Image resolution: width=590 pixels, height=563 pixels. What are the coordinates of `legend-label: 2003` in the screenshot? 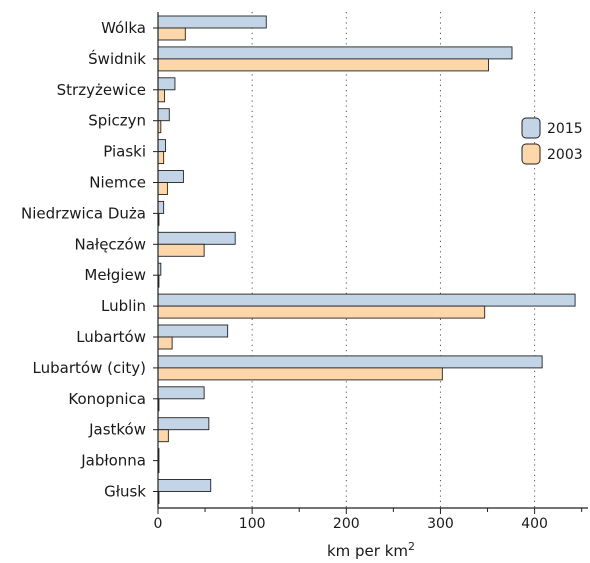 It's located at (565, 155).